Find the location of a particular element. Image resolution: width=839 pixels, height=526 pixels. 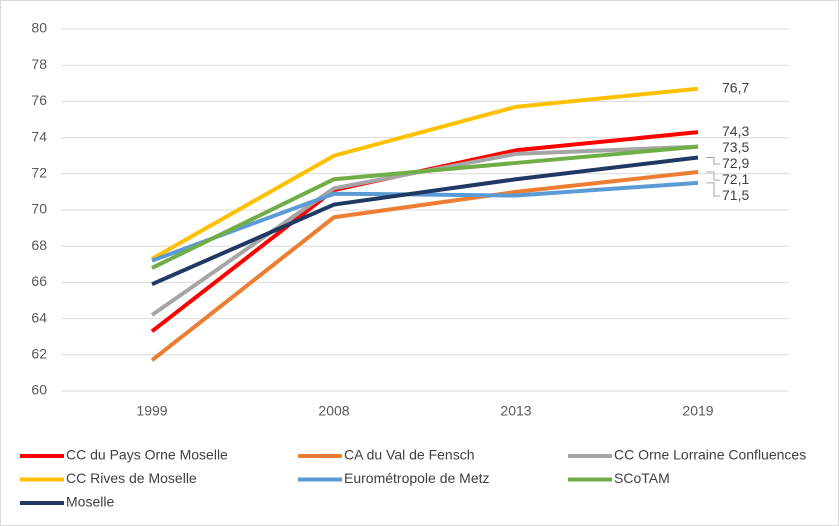

y-tick-label: 72 is located at coordinates (39, 173).